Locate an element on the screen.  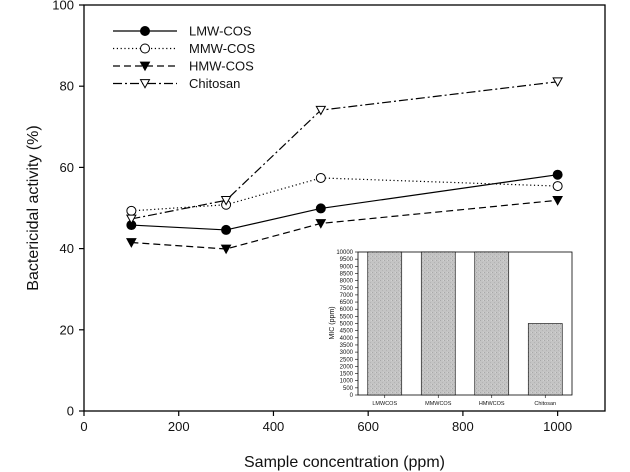
inset-y-tick-label: 5500 is located at coordinates (347, 317).